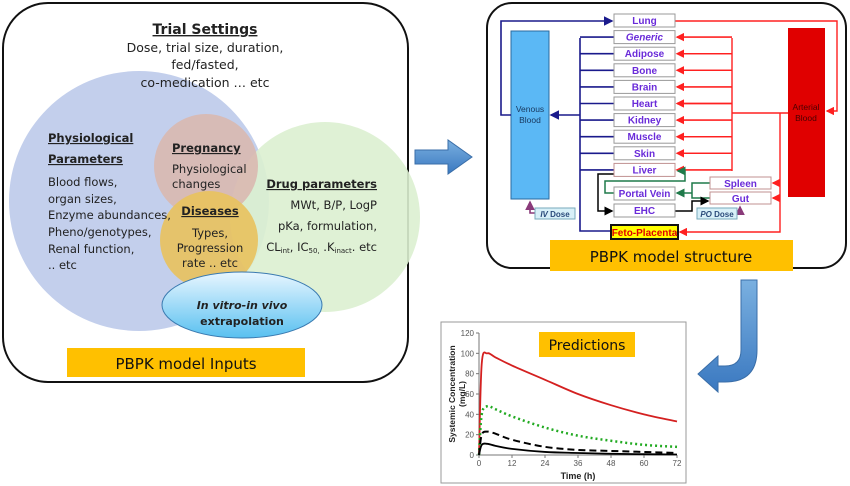 This screenshot has width=850, height=486. I want to click on inputs-label-box, so click(186, 362).